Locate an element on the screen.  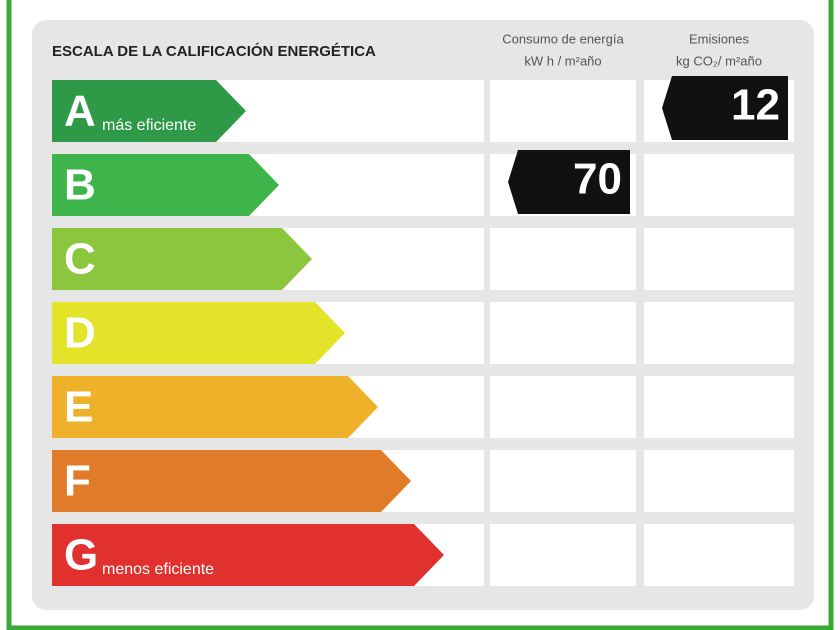
rating-label: menos eficiente is located at coordinates (158, 569).